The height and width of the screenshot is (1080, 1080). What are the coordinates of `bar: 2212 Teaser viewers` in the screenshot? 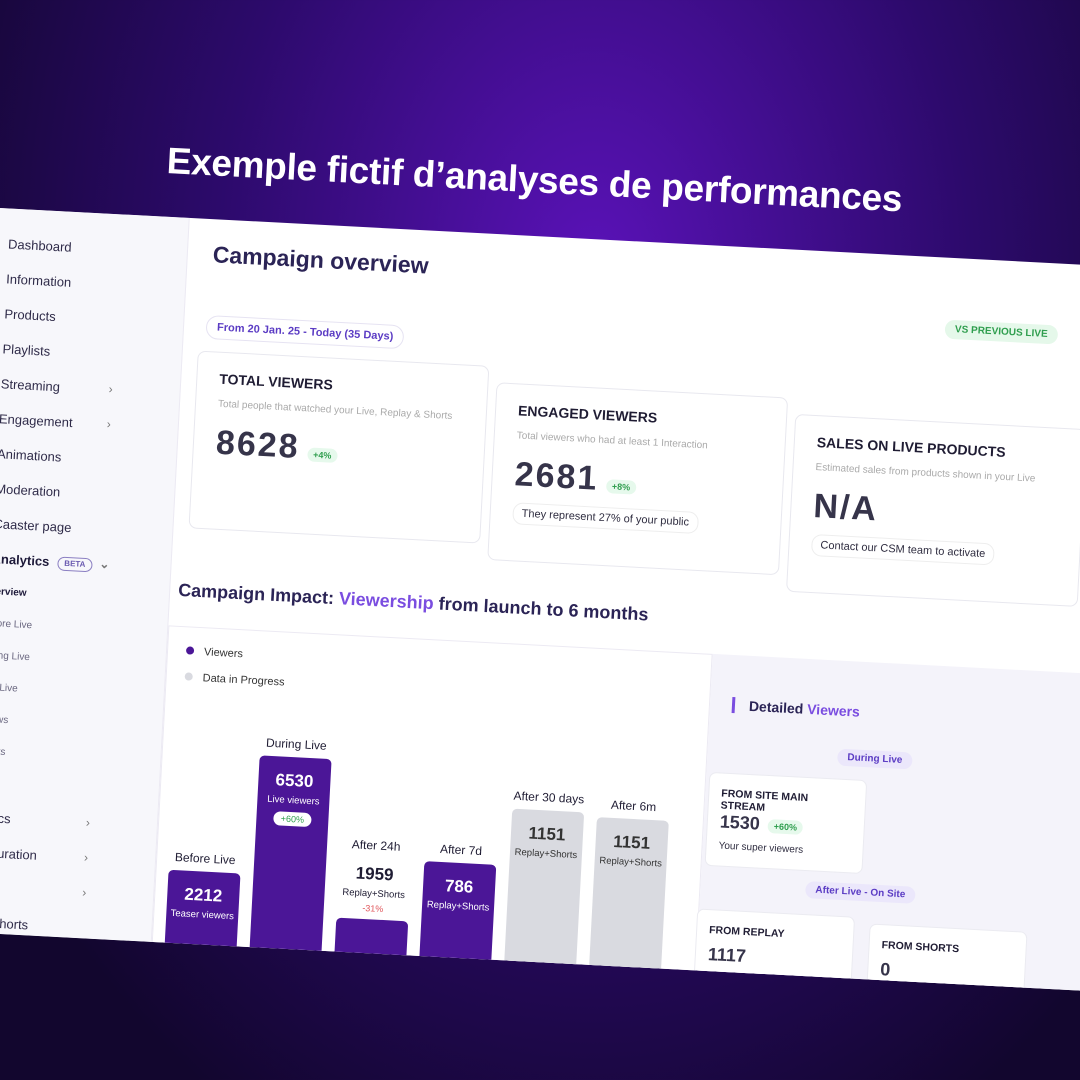 It's located at (202, 914).